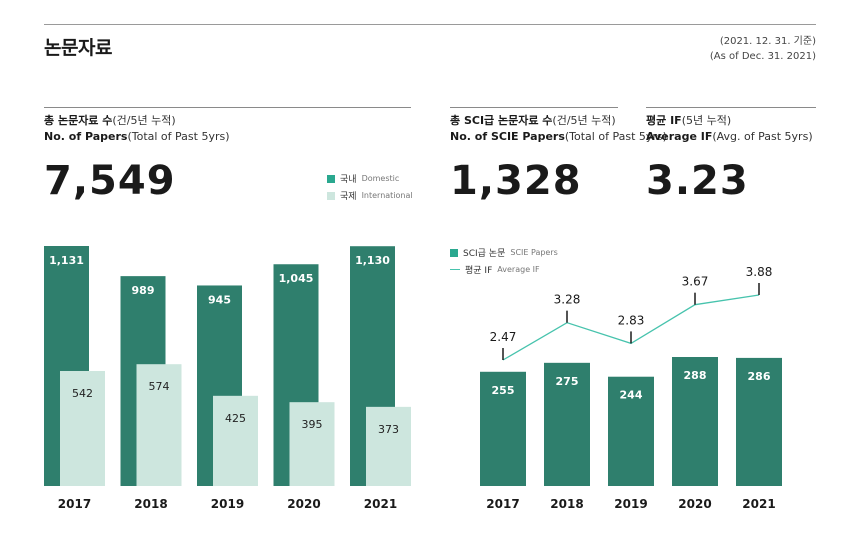 This screenshot has height=538, width=860. Describe the element at coordinates (762, 56) in the screenshot. I see `as-of-date-en: (As of Dec. 31. 2021)` at that location.